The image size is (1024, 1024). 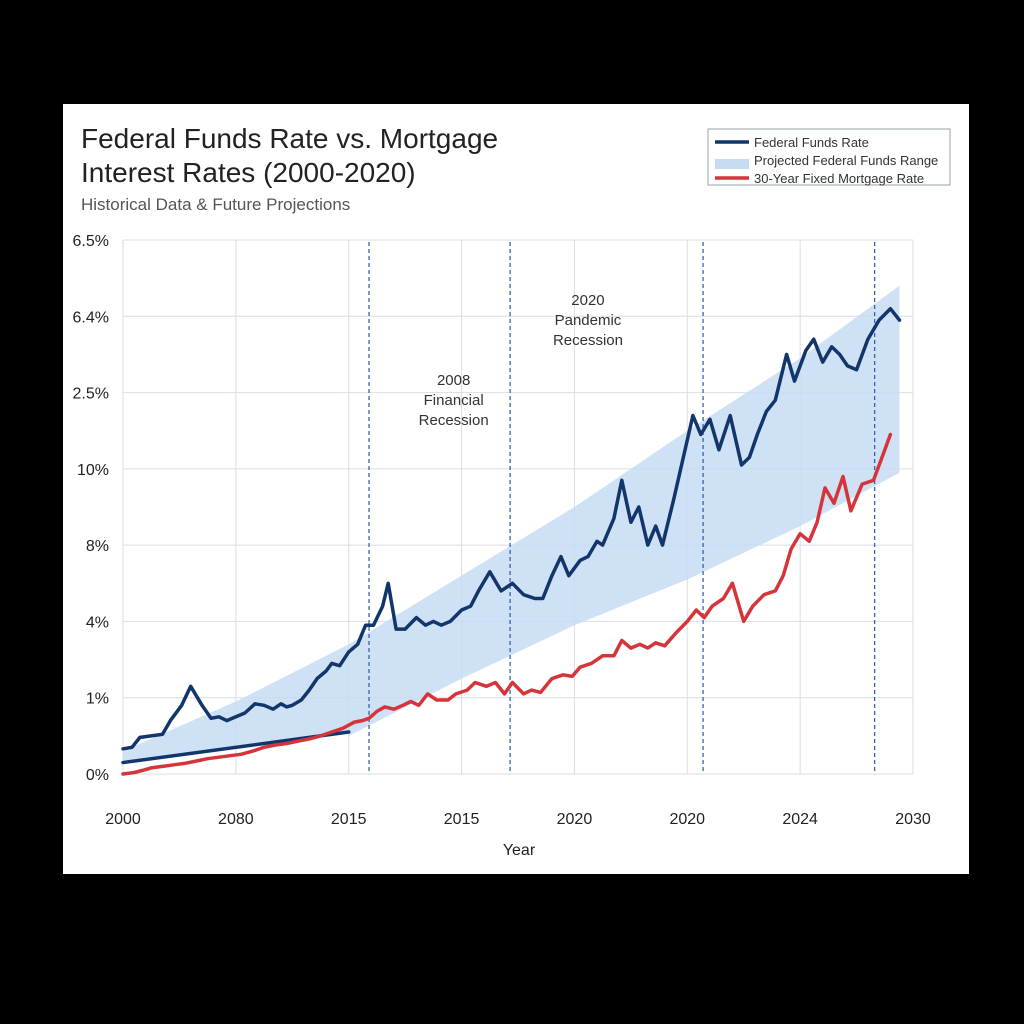 I want to click on y-tick-label: 0%, so click(x=97, y=775).